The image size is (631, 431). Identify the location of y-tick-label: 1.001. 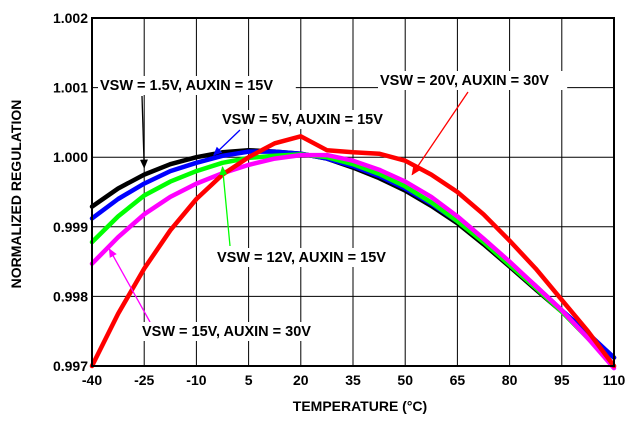
(70, 88).